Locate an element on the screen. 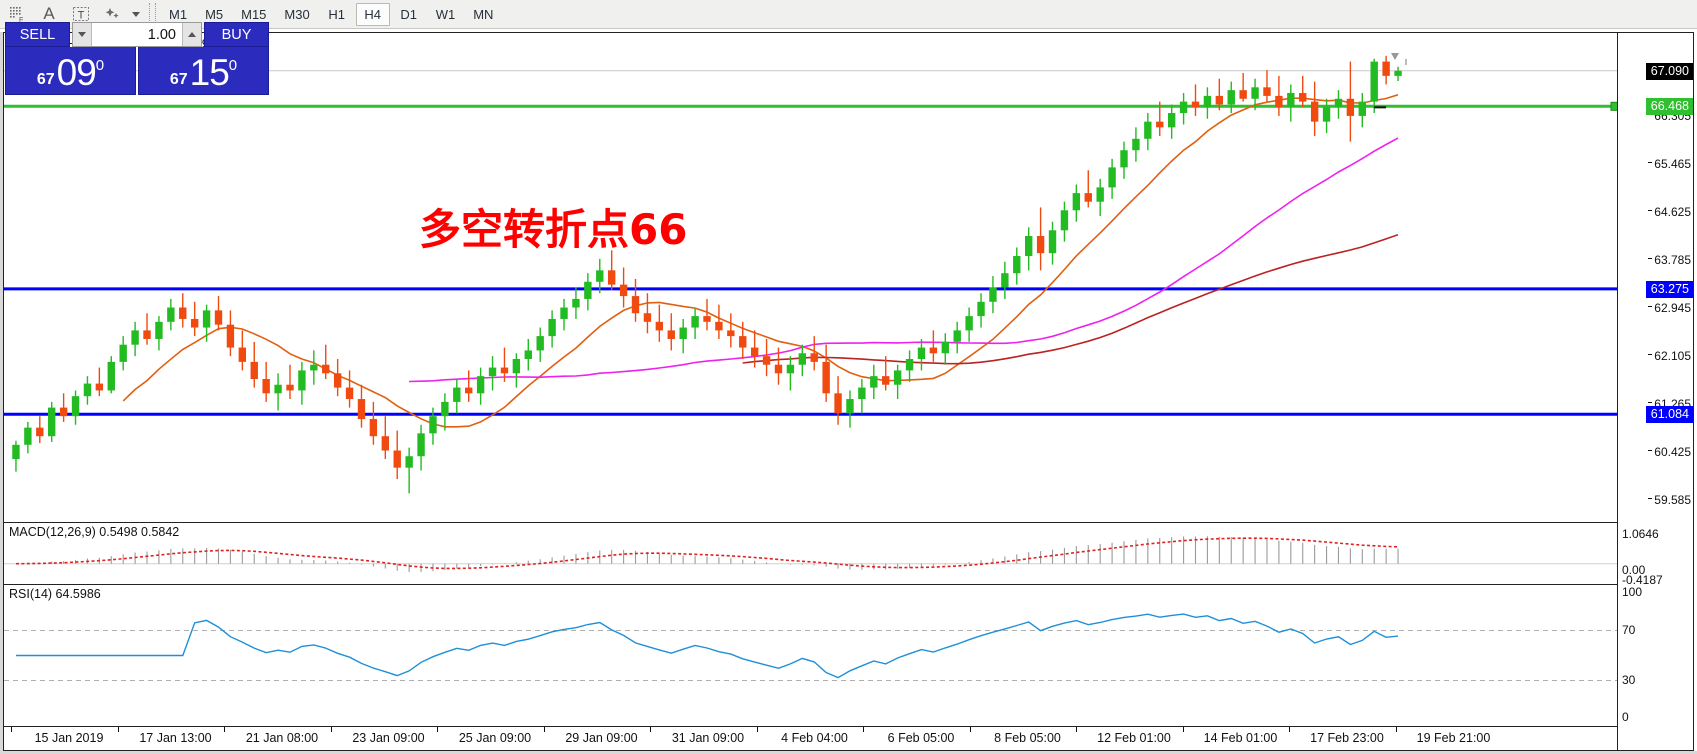  time-tick: 6 Feb 05:00 is located at coordinates (921, 738).